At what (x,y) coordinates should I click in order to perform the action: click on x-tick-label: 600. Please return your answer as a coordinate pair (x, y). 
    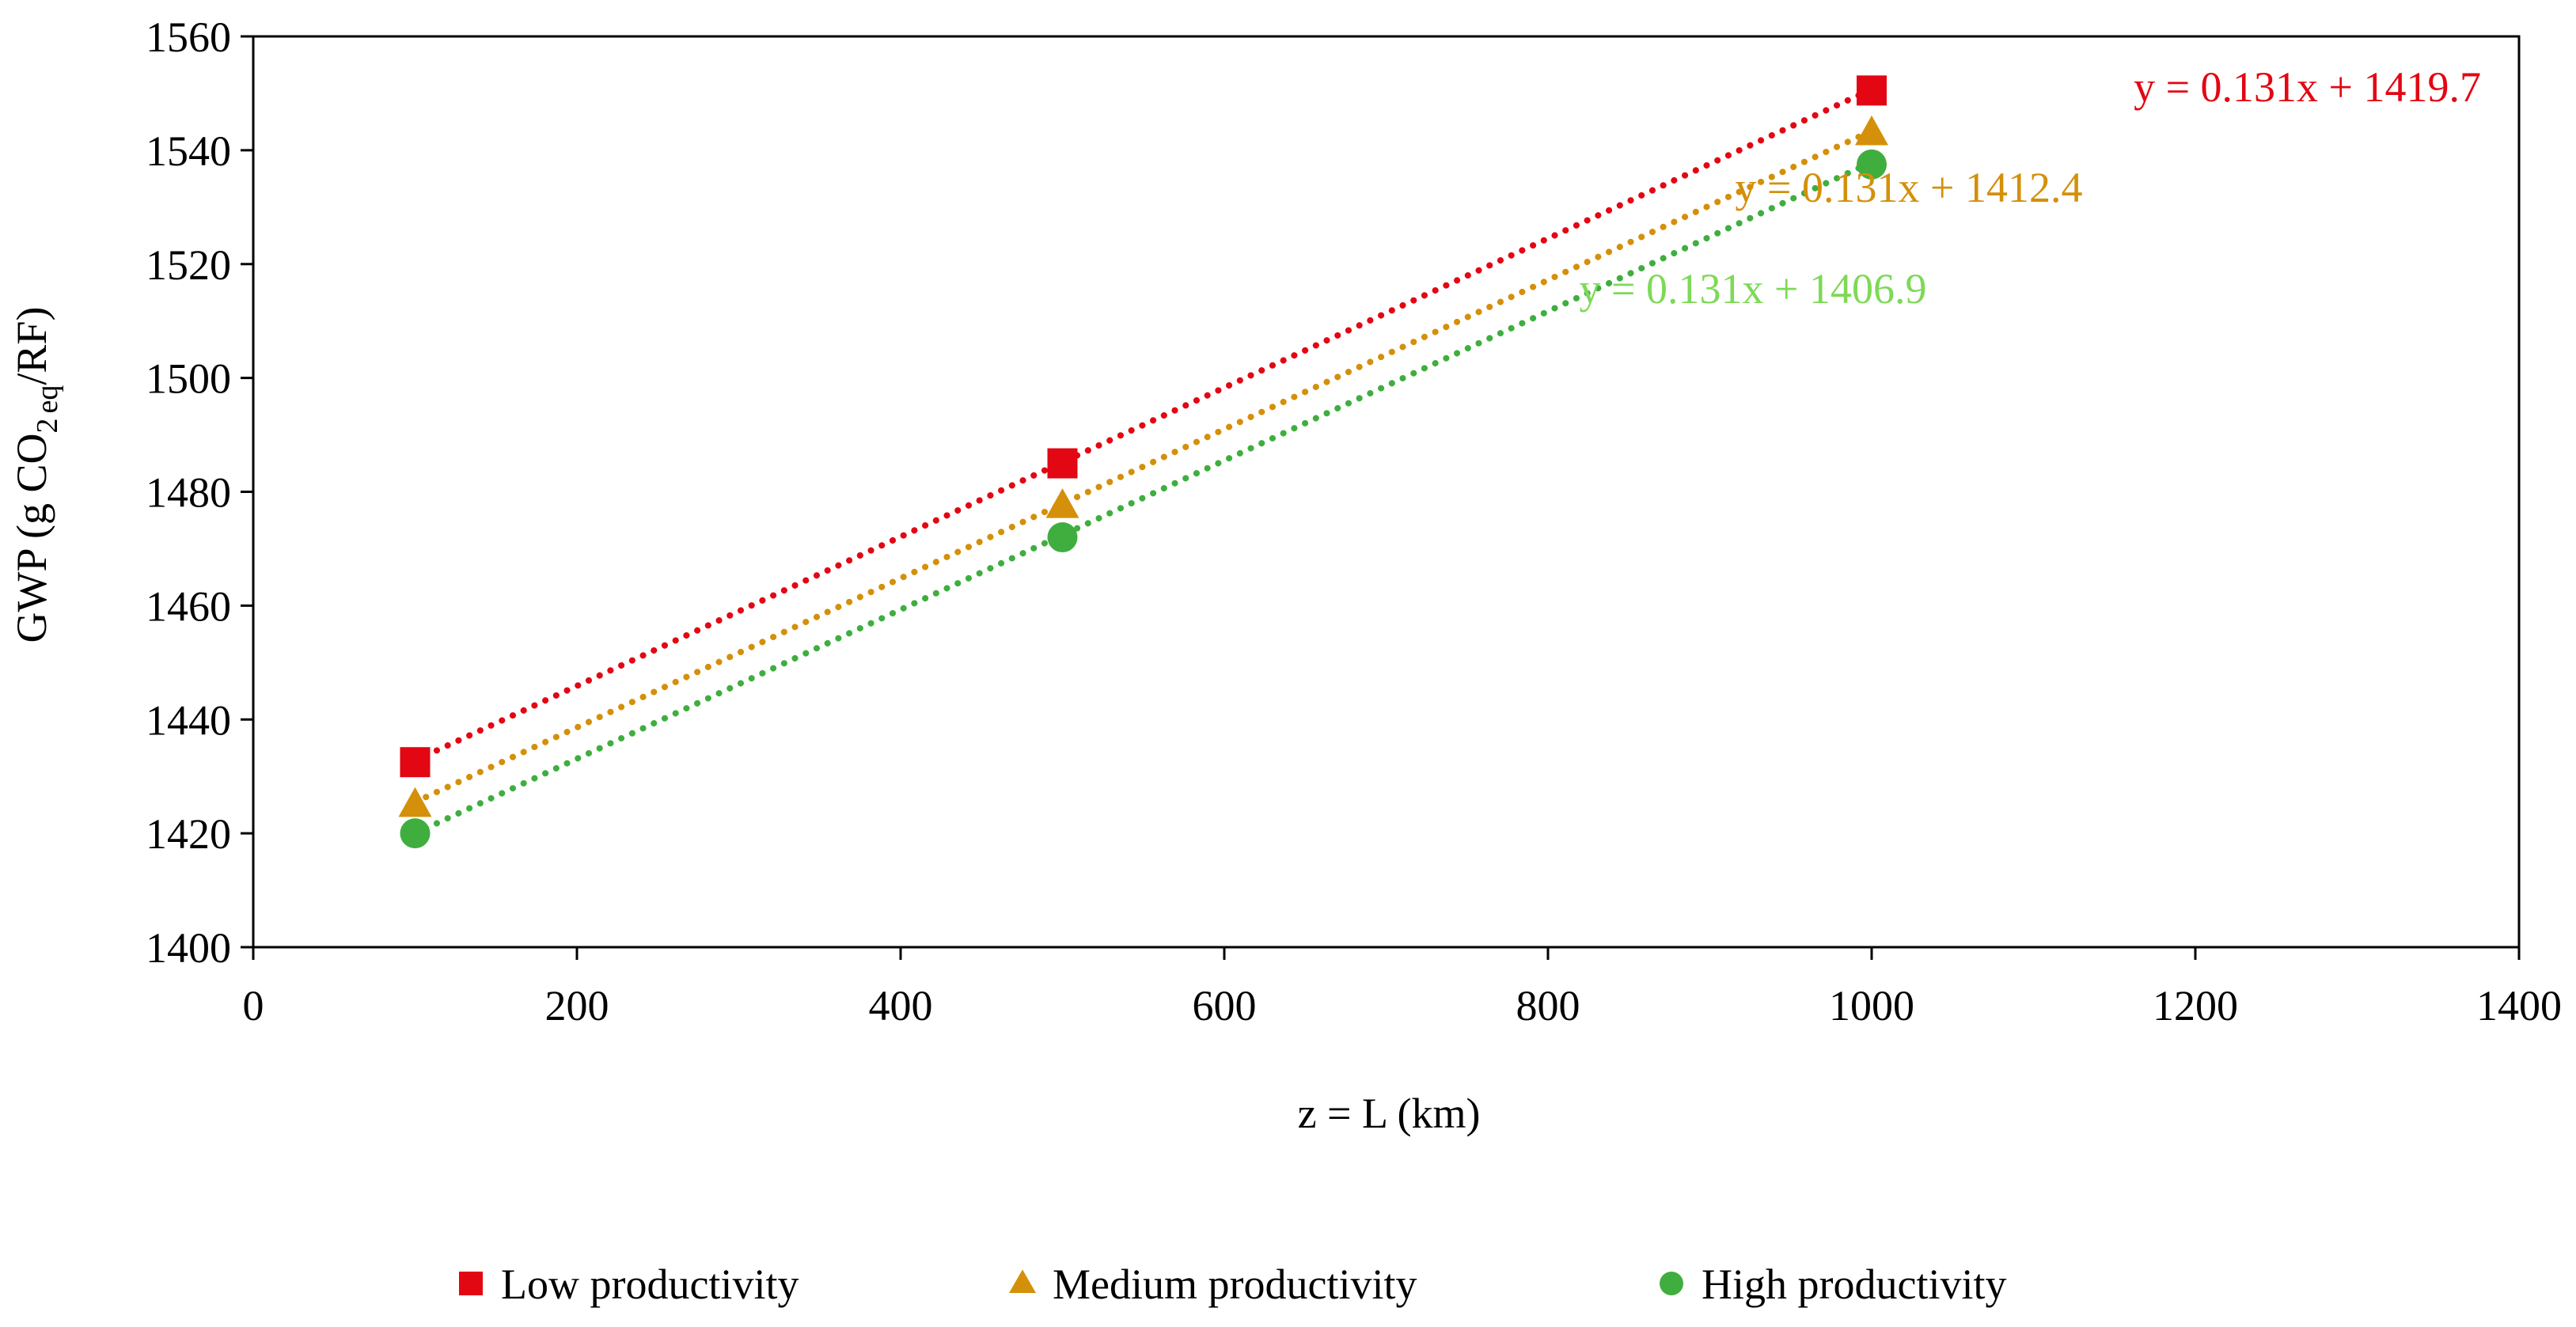
    Looking at the image, I should click on (1225, 1006).